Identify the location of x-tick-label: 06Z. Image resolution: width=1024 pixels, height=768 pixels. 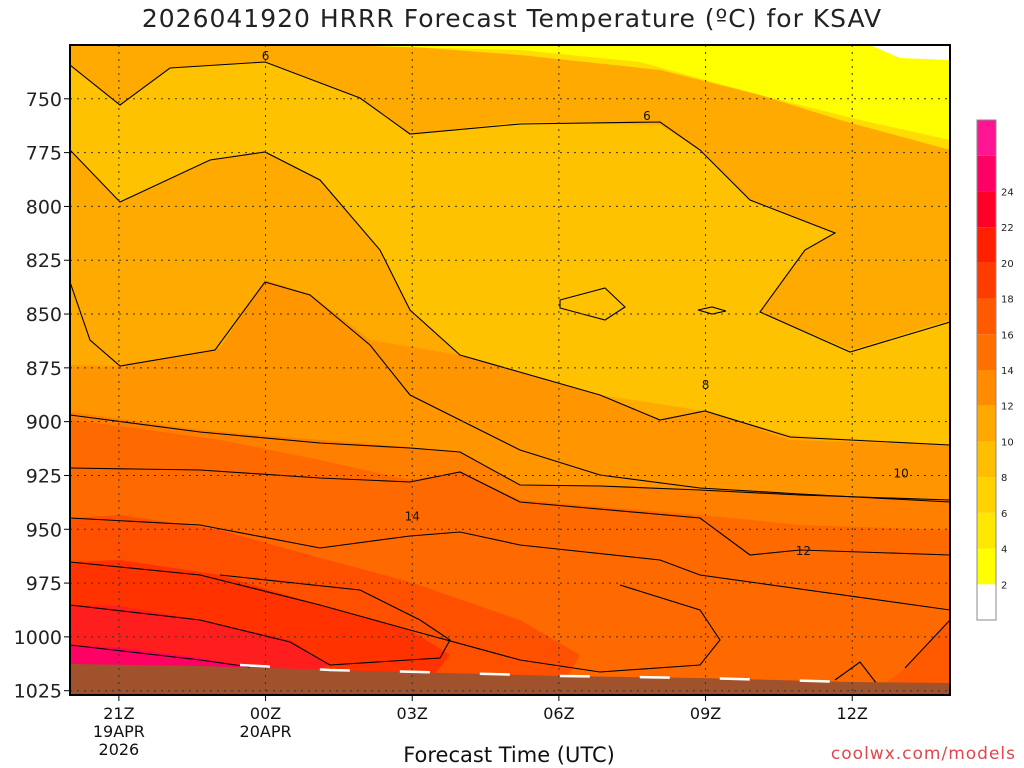
(558, 713).